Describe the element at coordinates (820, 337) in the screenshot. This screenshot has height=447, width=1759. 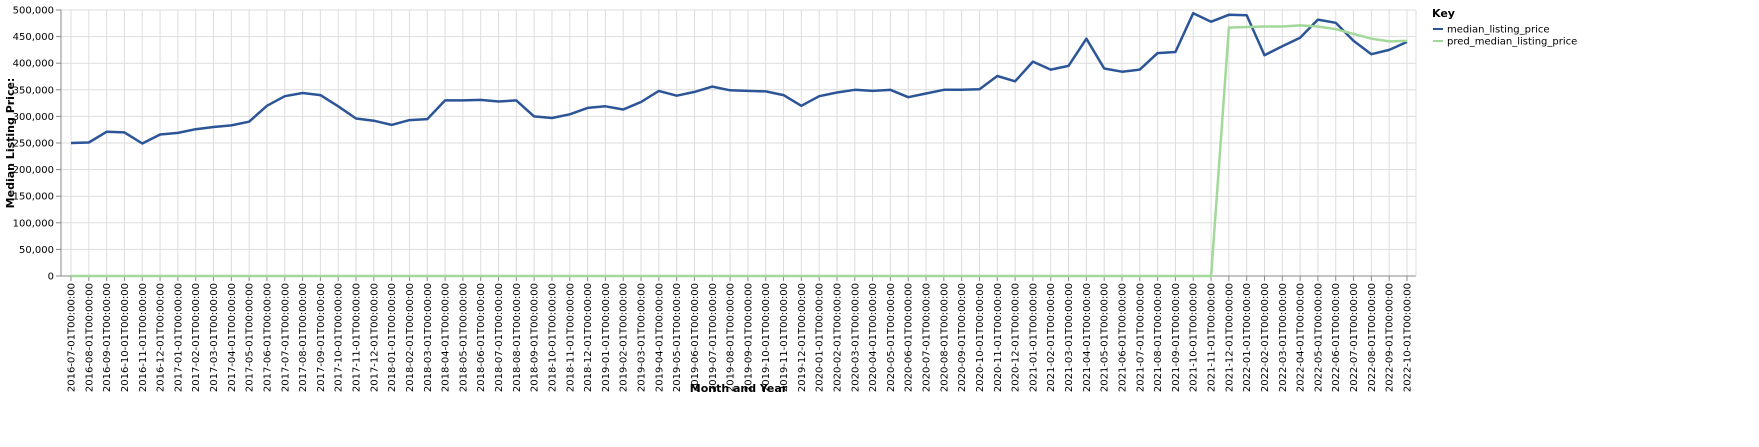
I see `x-tick-label: 2020-01-01T00:00:00` at that location.